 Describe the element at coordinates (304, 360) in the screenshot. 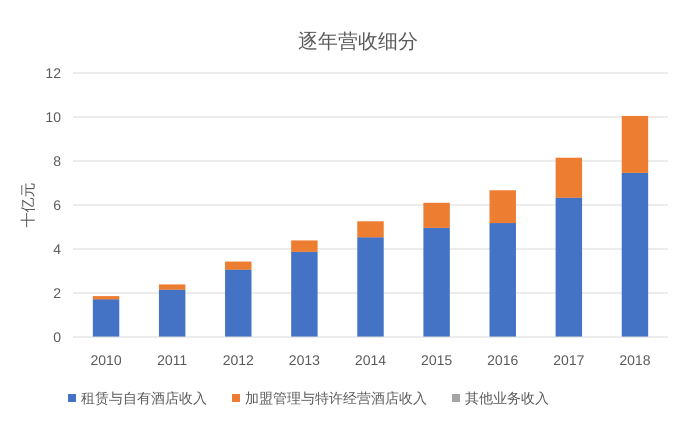

I see `x-tick-label: 2013` at that location.